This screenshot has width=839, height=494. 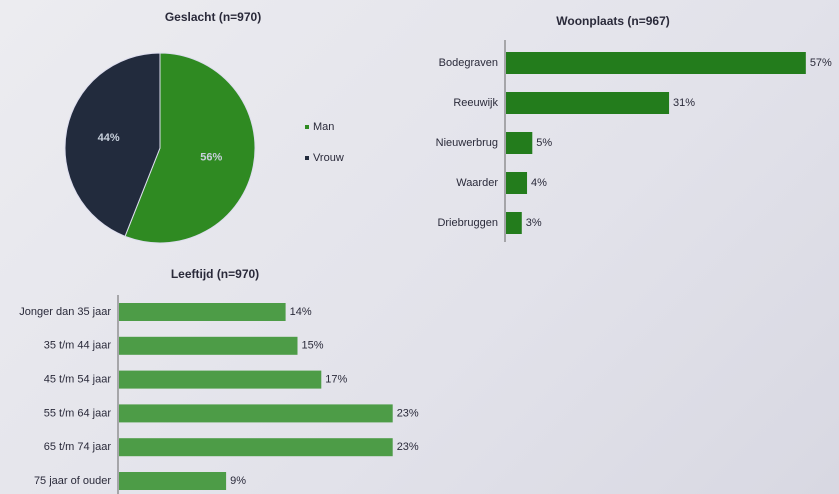 What do you see at coordinates (78, 346) in the screenshot?
I see `category-label: 35 t/m 44 jaar` at bounding box center [78, 346].